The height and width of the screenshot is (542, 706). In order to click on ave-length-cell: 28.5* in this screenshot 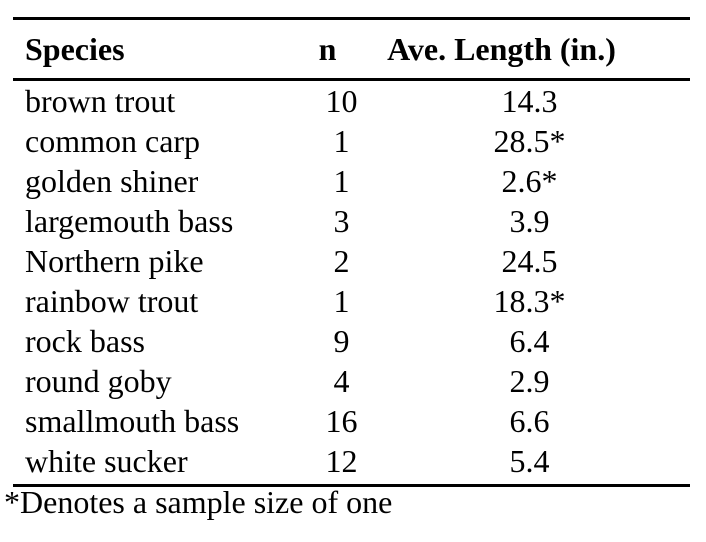, I will do `click(547, 141)`.